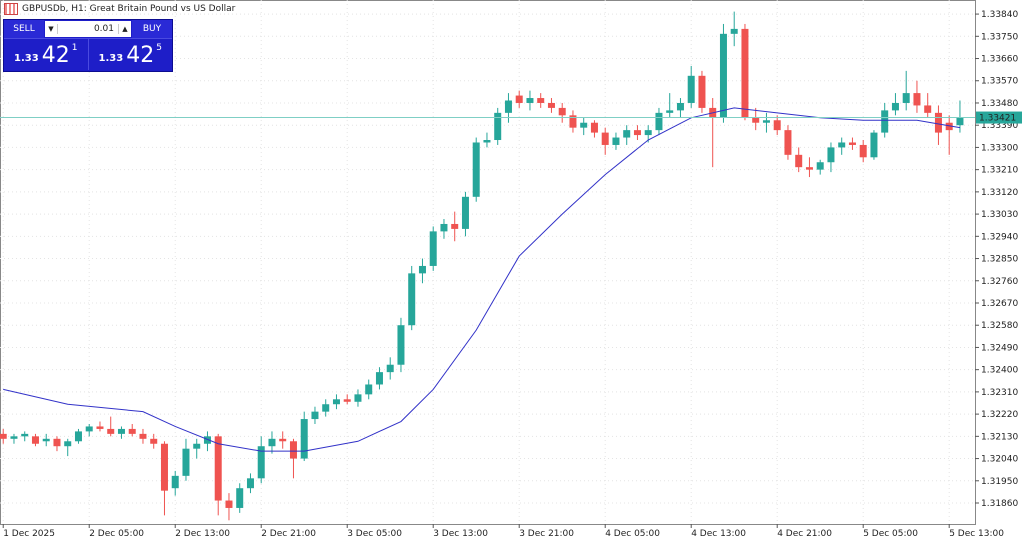 The height and width of the screenshot is (542, 1024). Describe the element at coordinates (159, 48) in the screenshot. I see `price-point: 5` at that location.